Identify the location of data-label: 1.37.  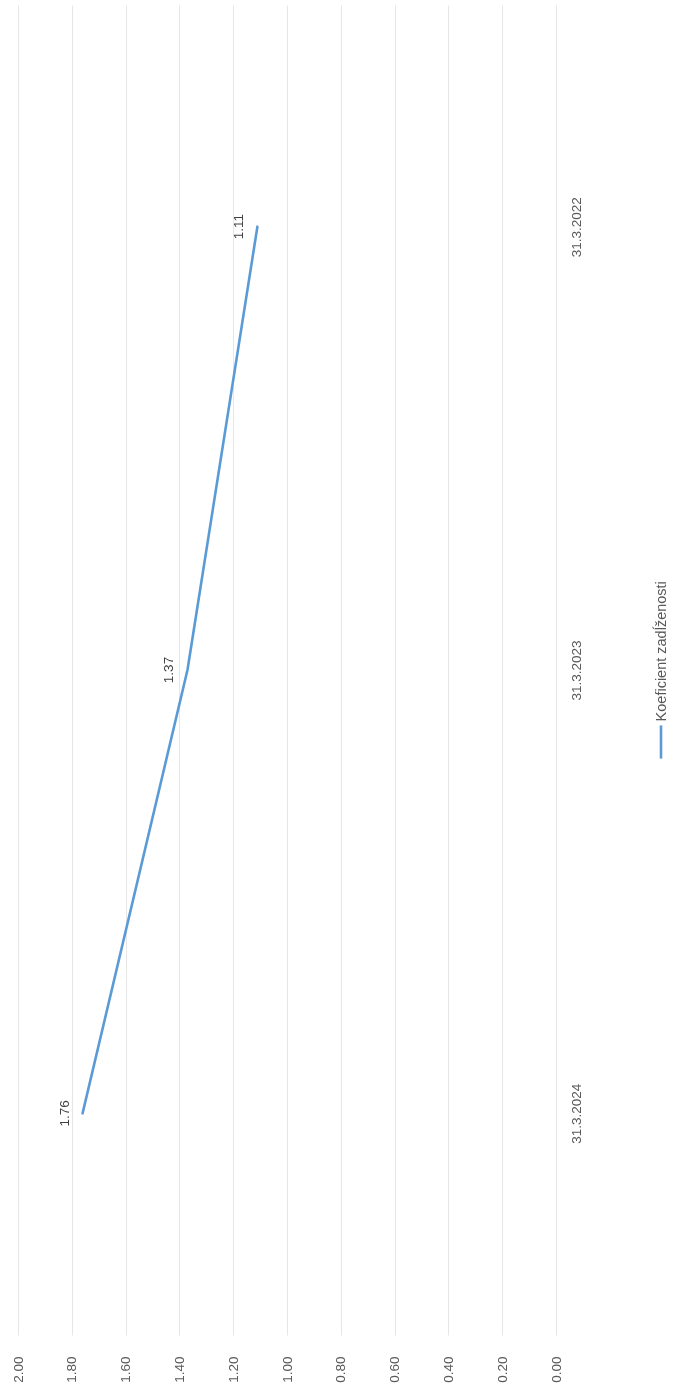
(169, 670).